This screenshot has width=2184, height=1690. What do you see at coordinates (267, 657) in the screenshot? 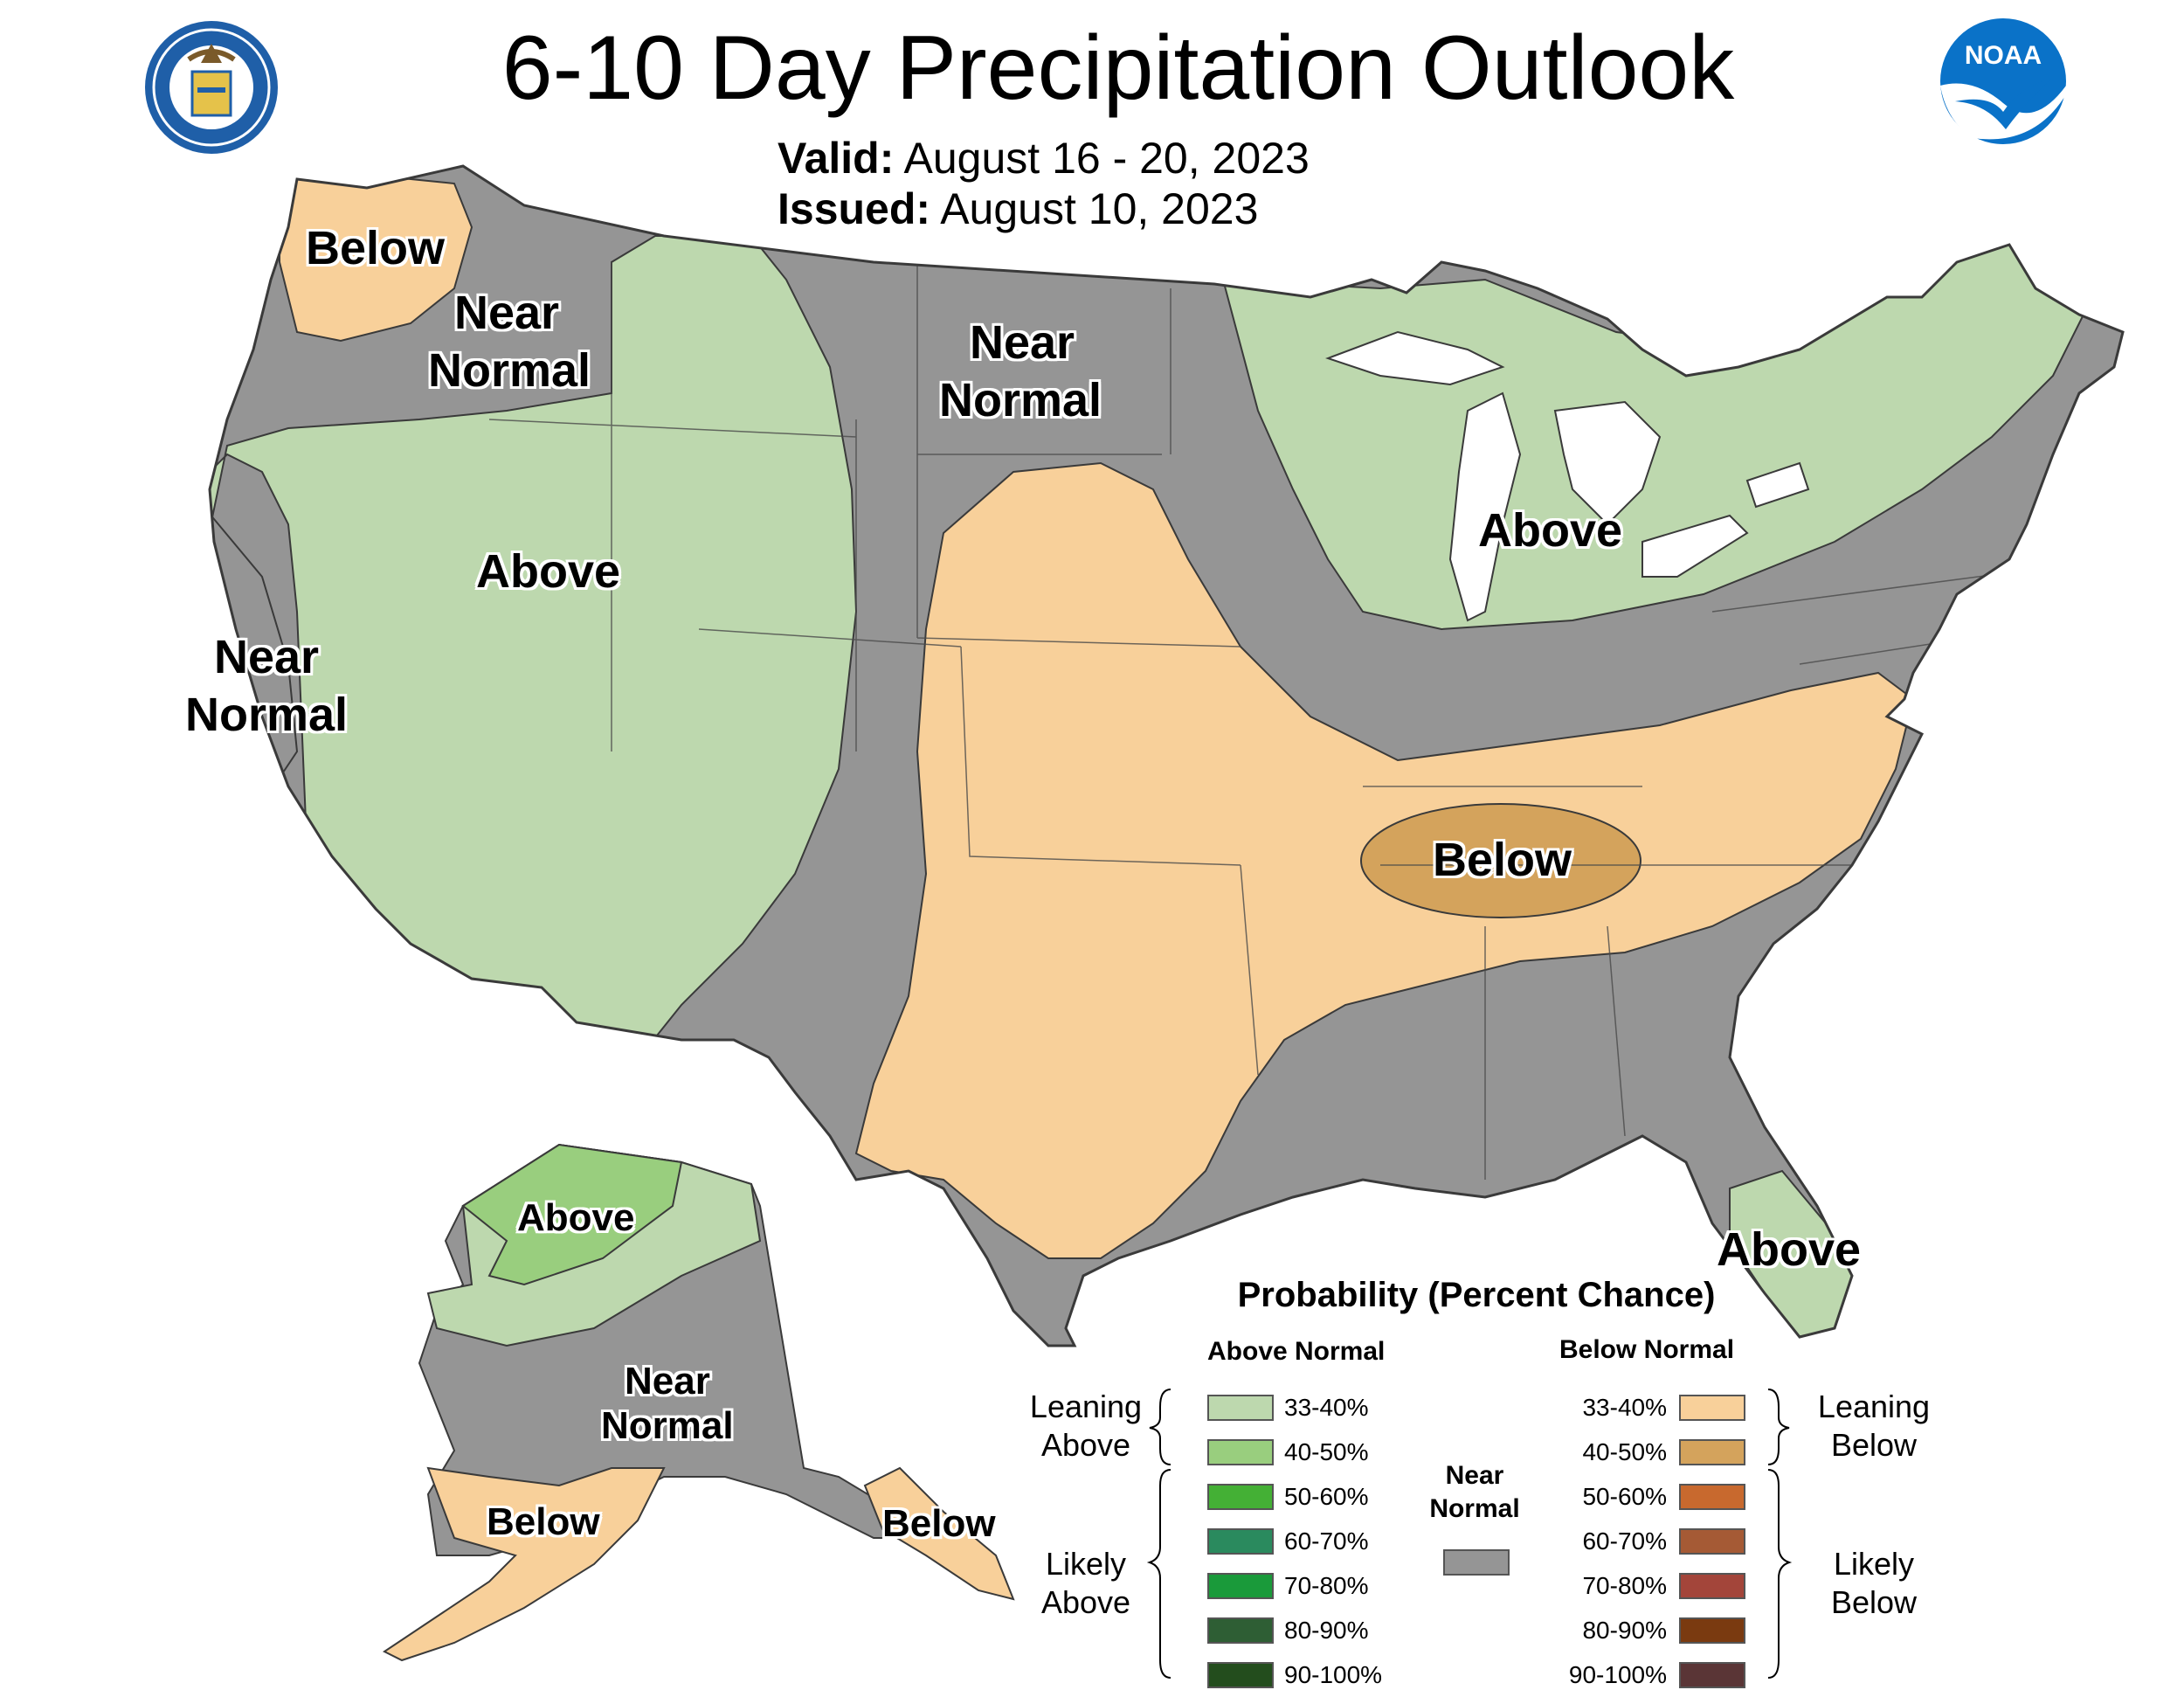
I see `map-label-ca-near-1: Near` at bounding box center [267, 657].